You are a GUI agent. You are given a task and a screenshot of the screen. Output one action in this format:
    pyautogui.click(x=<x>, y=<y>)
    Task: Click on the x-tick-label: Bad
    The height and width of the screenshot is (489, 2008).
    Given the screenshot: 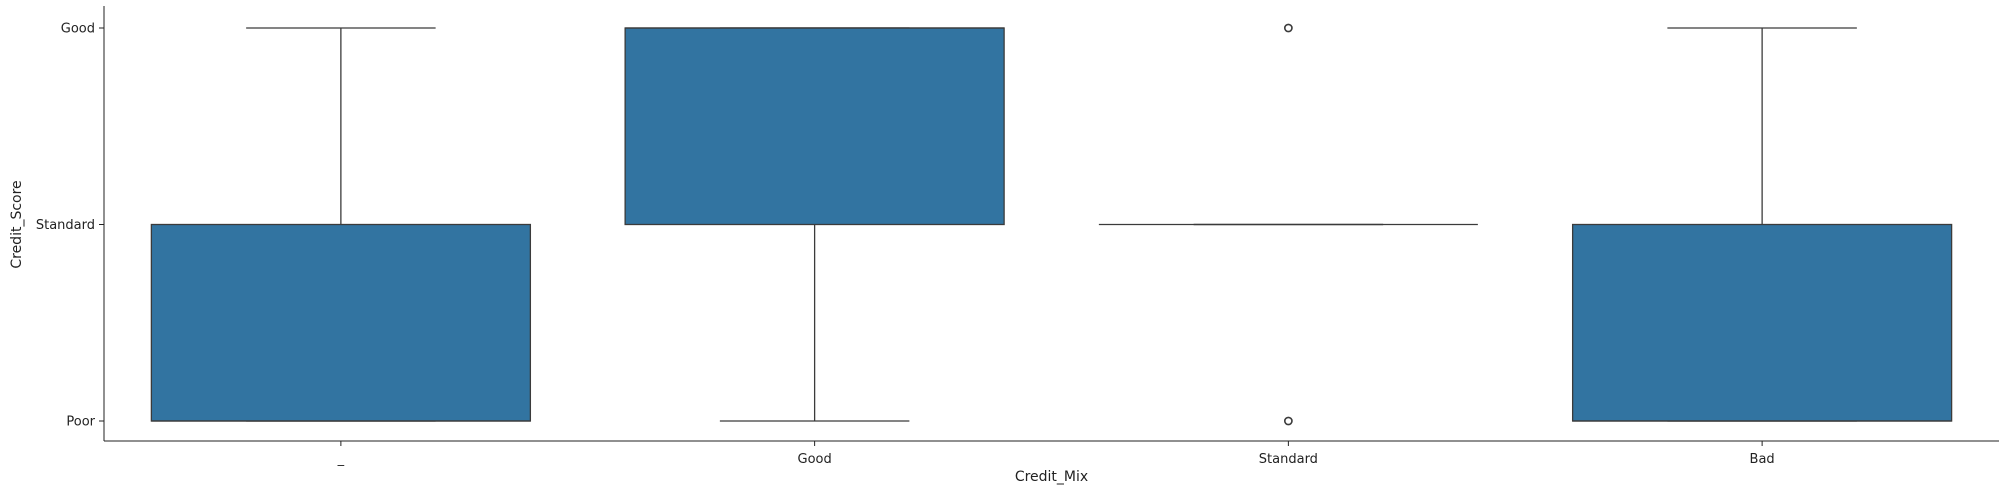 What is the action you would take?
    pyautogui.click(x=1762, y=459)
    